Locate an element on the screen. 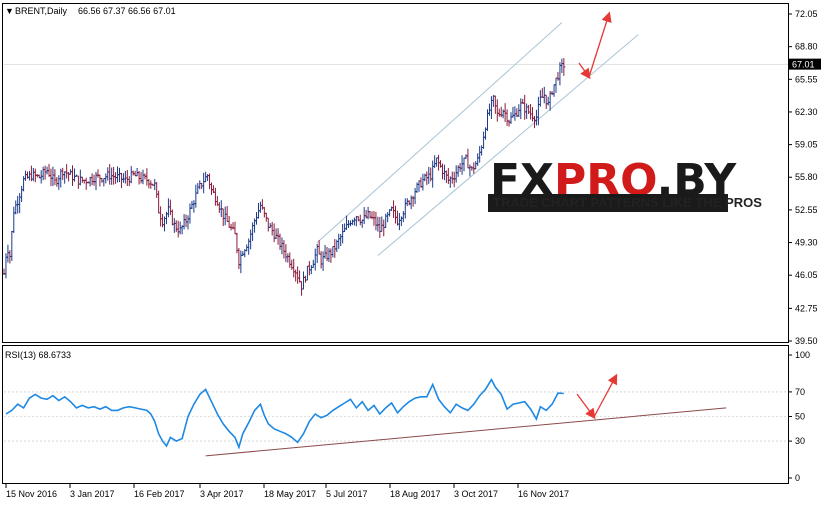 Image resolution: width=831 pixels, height=505 pixels. price-tick-label: 68.80 is located at coordinates (806, 47).